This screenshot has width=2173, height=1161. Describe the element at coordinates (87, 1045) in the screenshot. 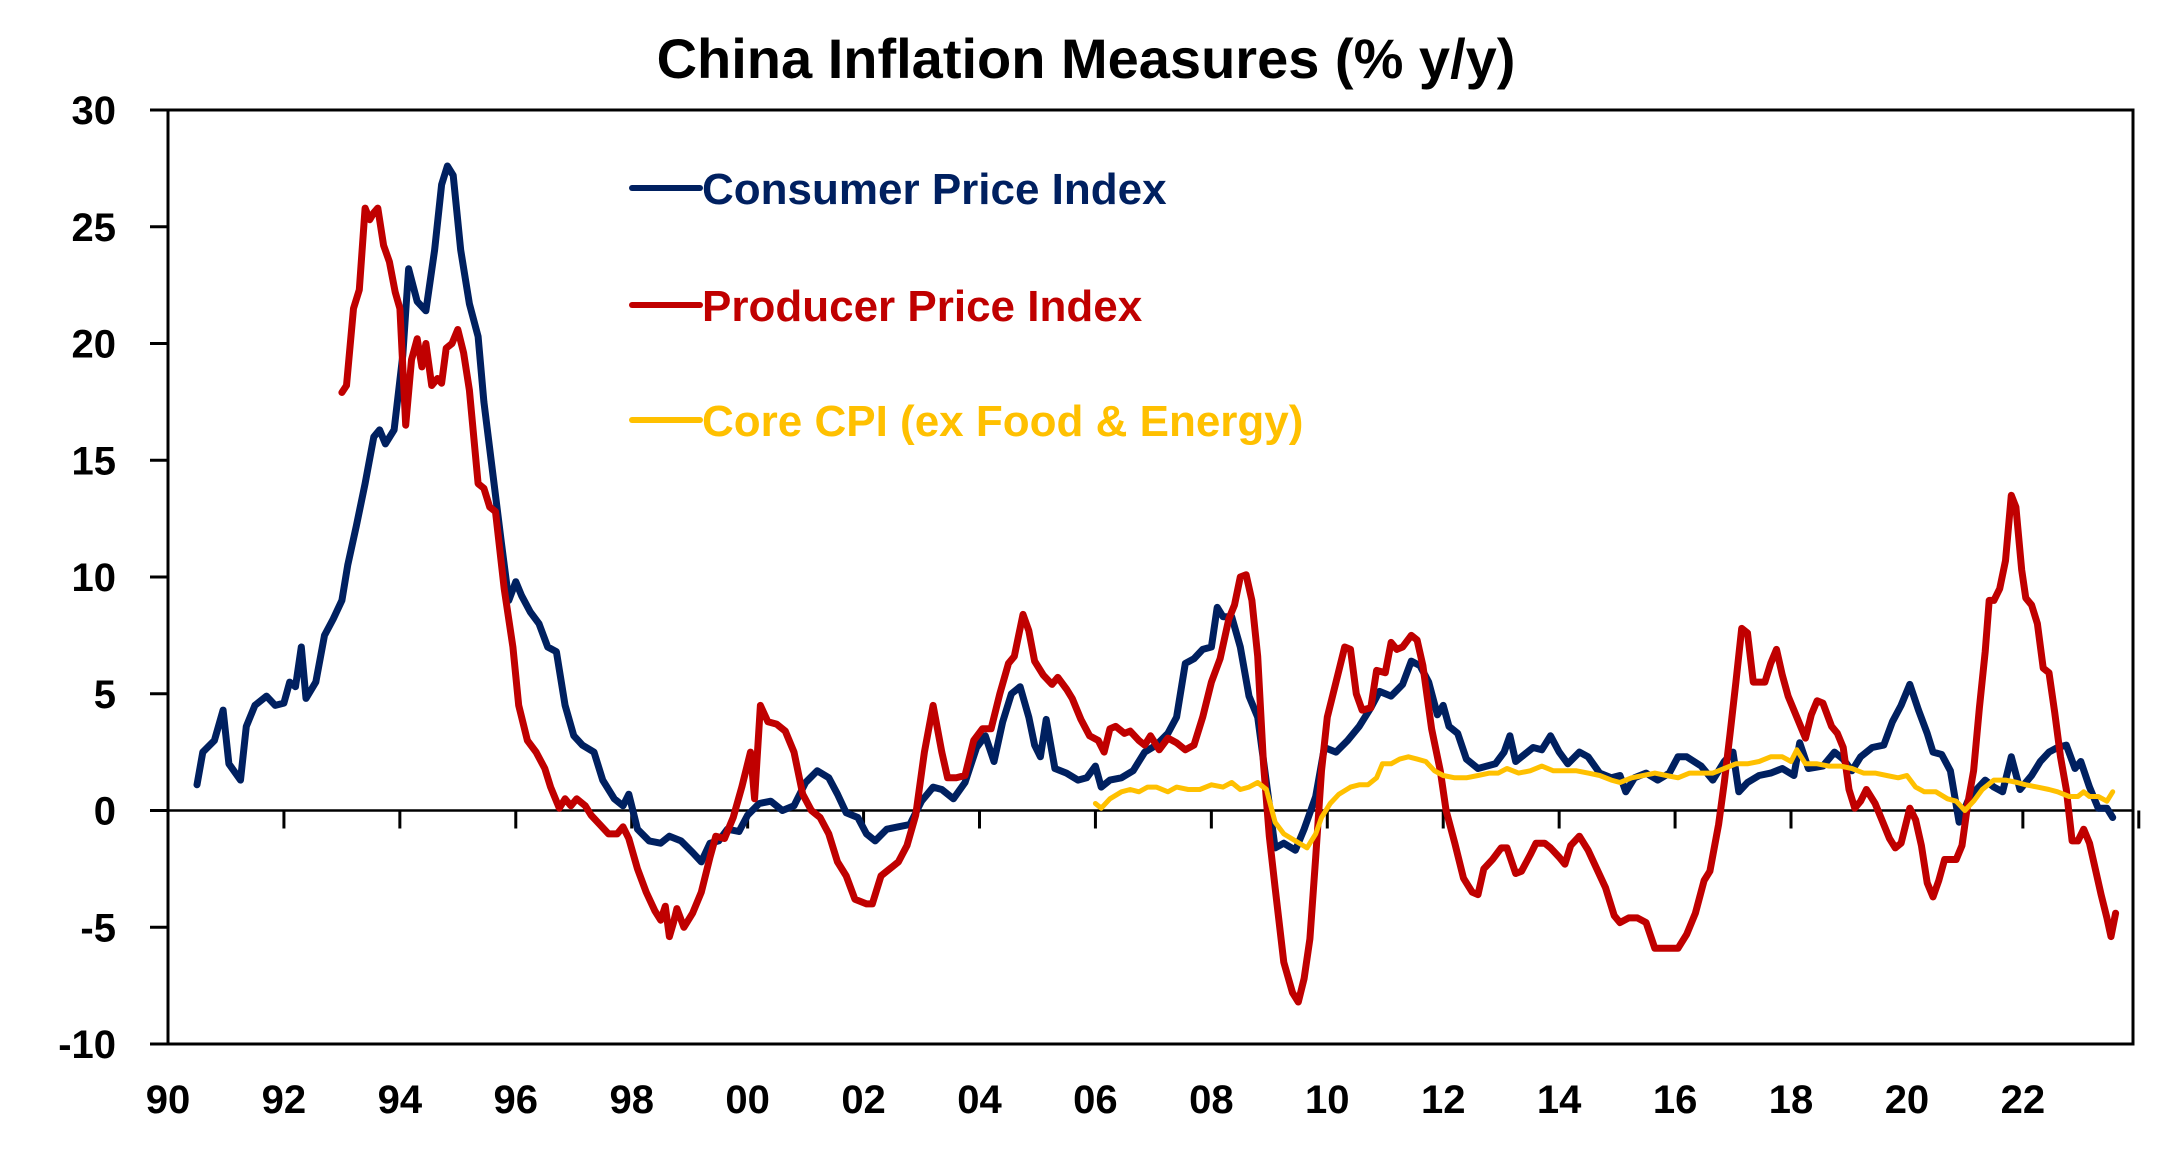

I see `y-tick-label: -10` at that location.